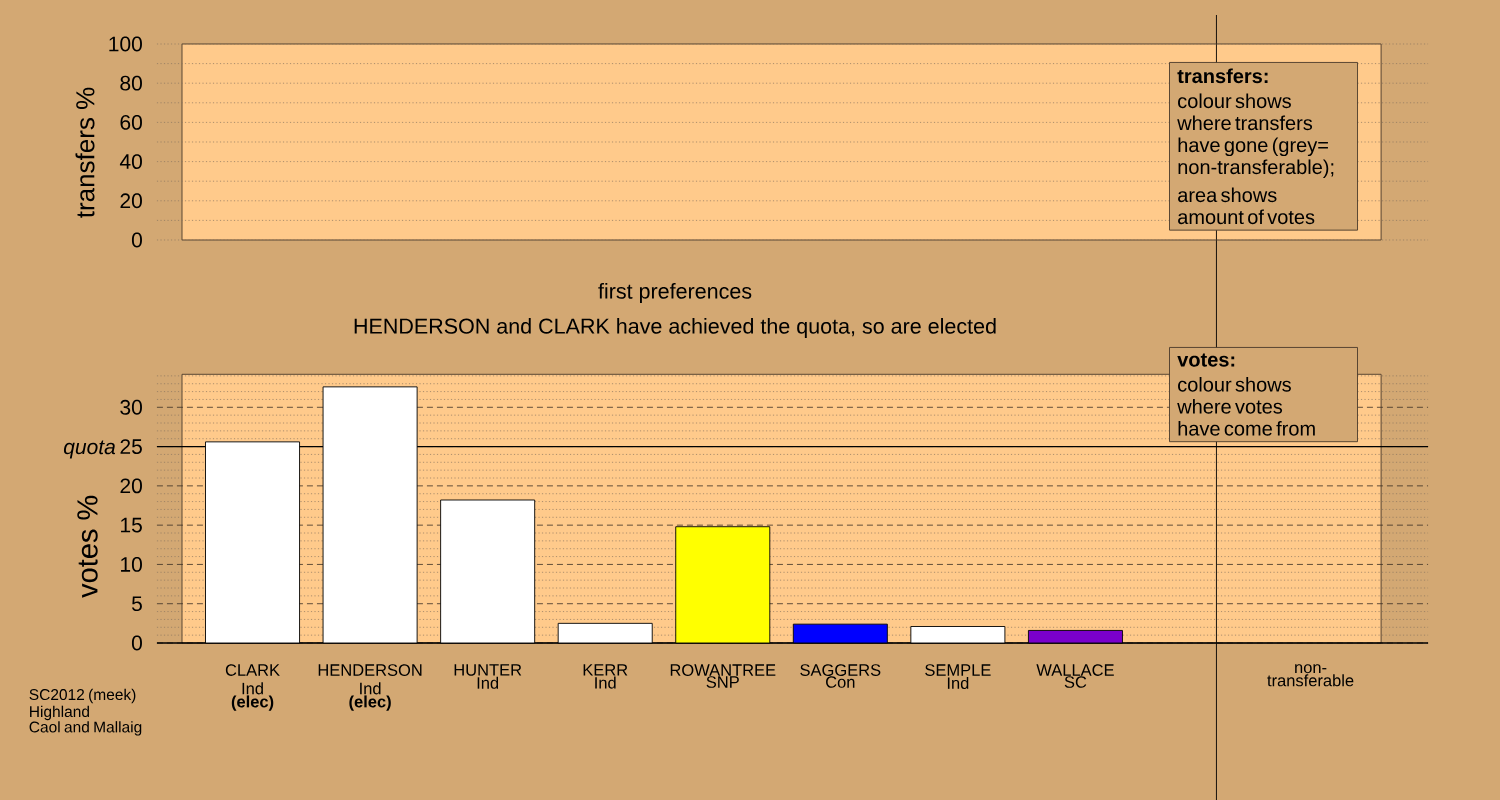 Image resolution: width=1500 pixels, height=800 pixels. What do you see at coordinates (605, 676) in the screenshot?
I see `x-tick-label: KERR Ind` at bounding box center [605, 676].